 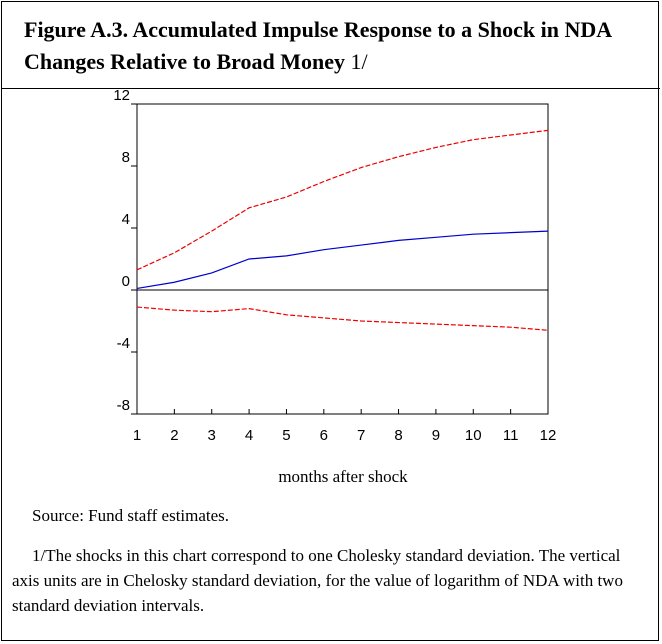 What do you see at coordinates (137, 435) in the screenshot?
I see `x-tick-label: 1` at bounding box center [137, 435].